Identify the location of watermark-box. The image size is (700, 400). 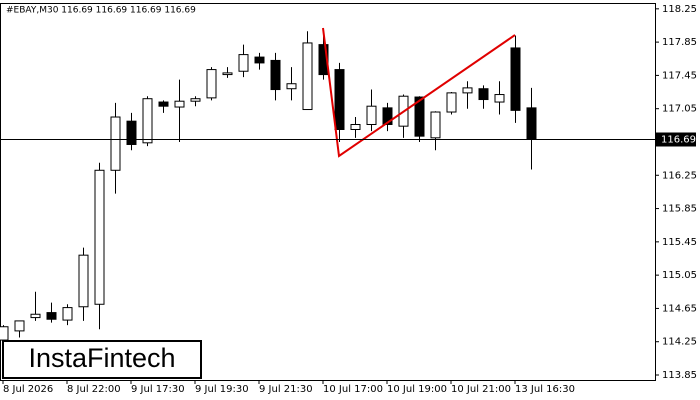
(102, 359).